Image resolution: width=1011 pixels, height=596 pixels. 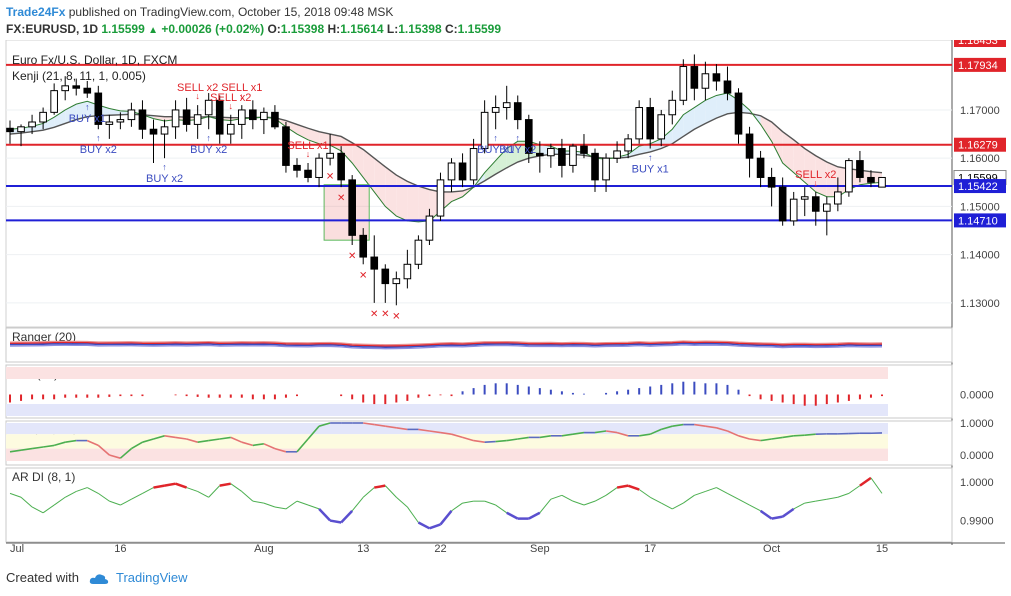 I want to click on price-marker-label: 1.15422, so click(x=978, y=187).